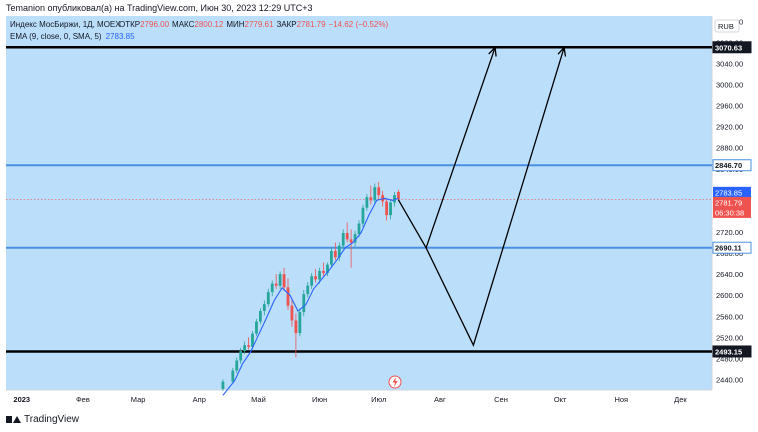  Describe the element at coordinates (235, 24) in the screenshot. I see `legend-low-label: МИН` at that location.